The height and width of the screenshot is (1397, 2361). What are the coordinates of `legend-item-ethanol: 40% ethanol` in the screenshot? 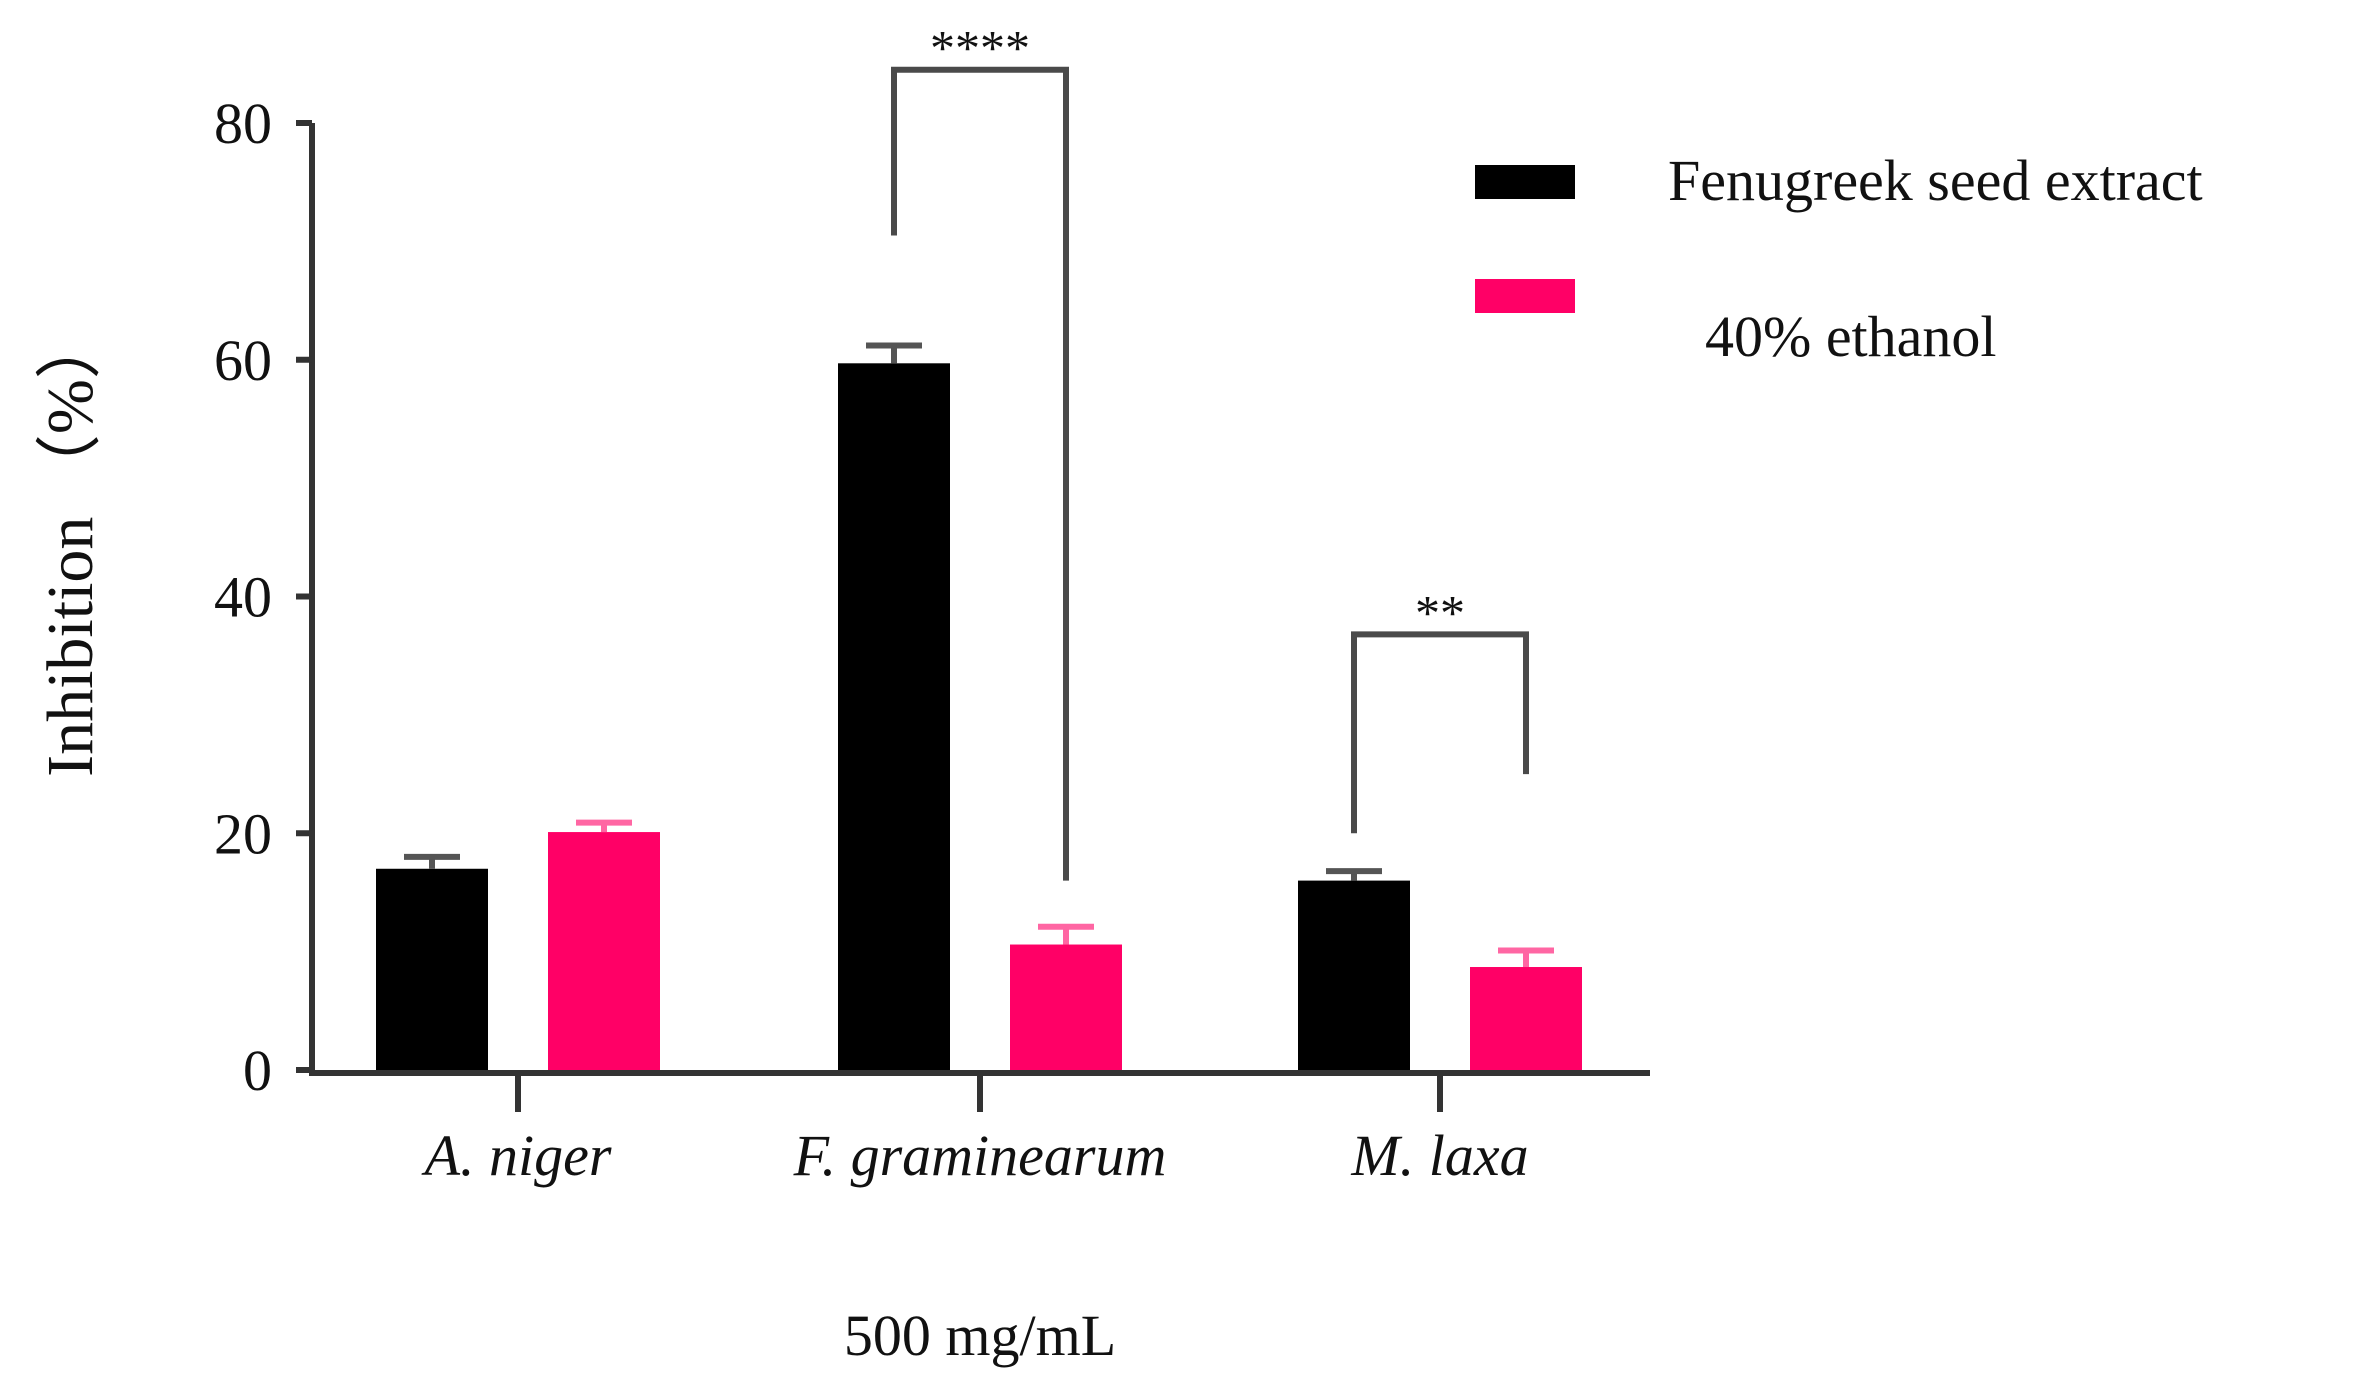 It's located at (1736, 324).